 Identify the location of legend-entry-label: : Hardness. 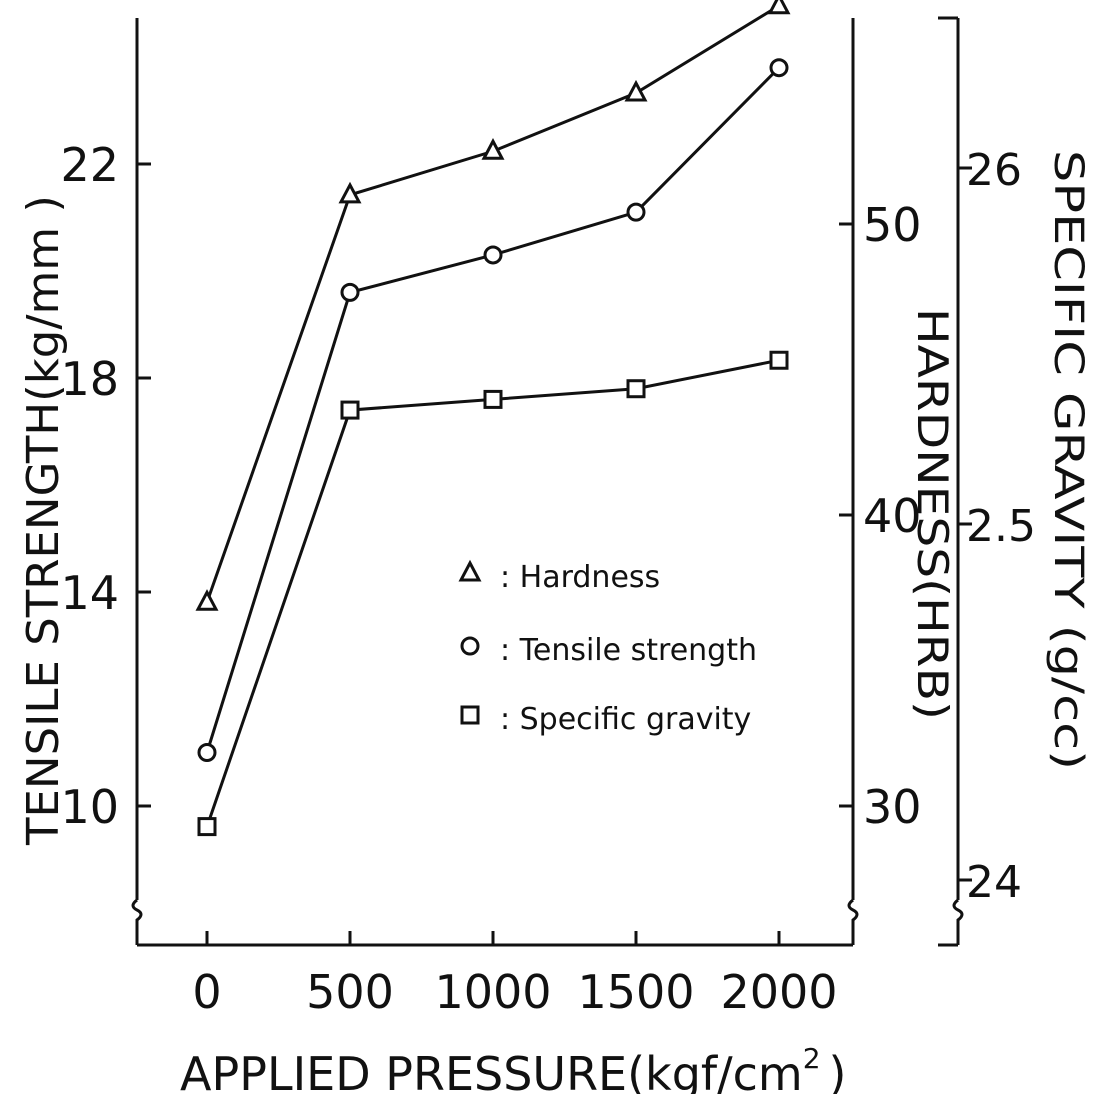
(580, 577).